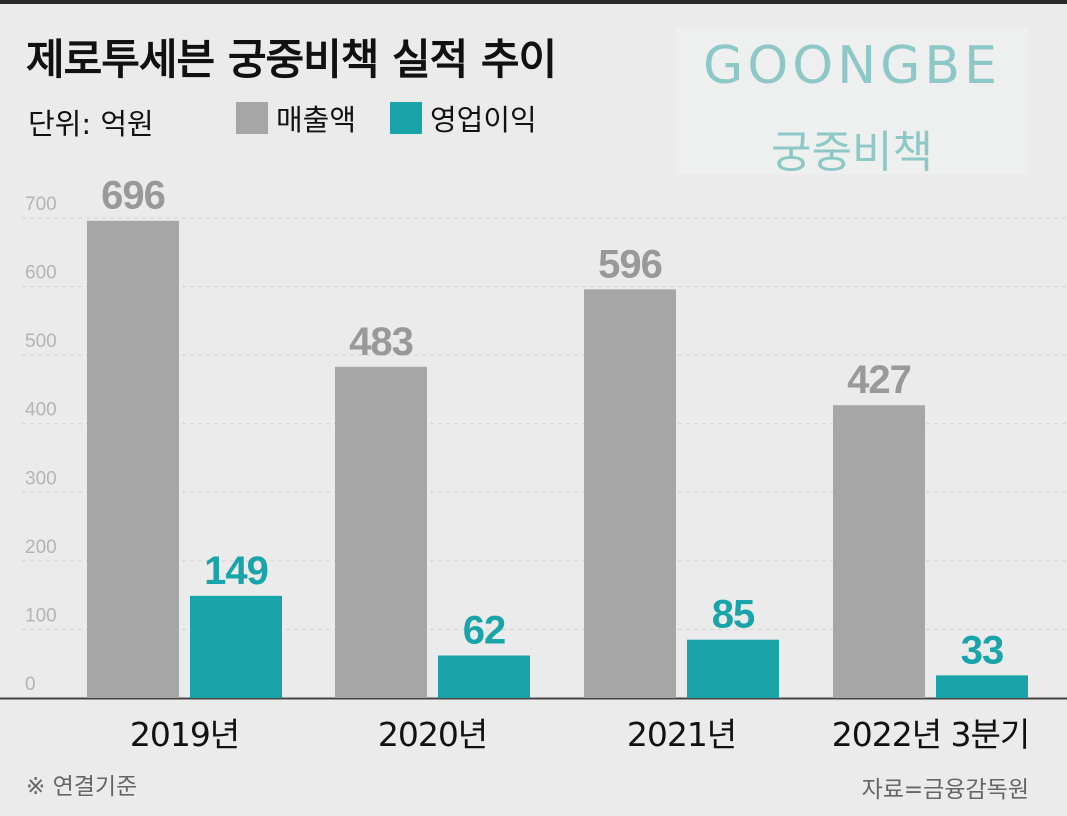 This screenshot has height=816, width=1067. I want to click on x-category-label: 2020년, so click(432, 734).